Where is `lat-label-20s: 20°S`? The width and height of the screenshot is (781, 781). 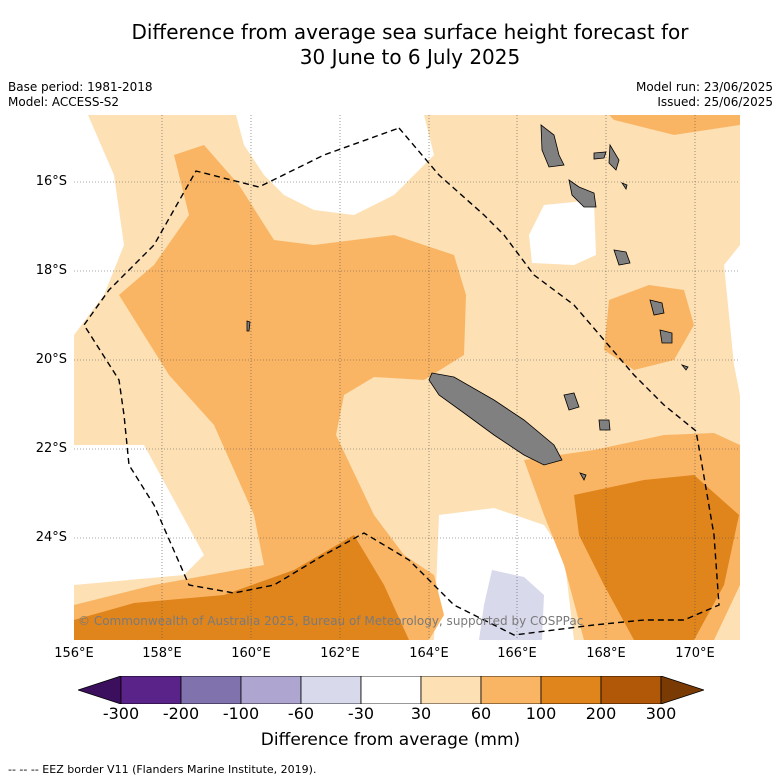
lat-label-20s: 20°S is located at coordinates (51, 359).